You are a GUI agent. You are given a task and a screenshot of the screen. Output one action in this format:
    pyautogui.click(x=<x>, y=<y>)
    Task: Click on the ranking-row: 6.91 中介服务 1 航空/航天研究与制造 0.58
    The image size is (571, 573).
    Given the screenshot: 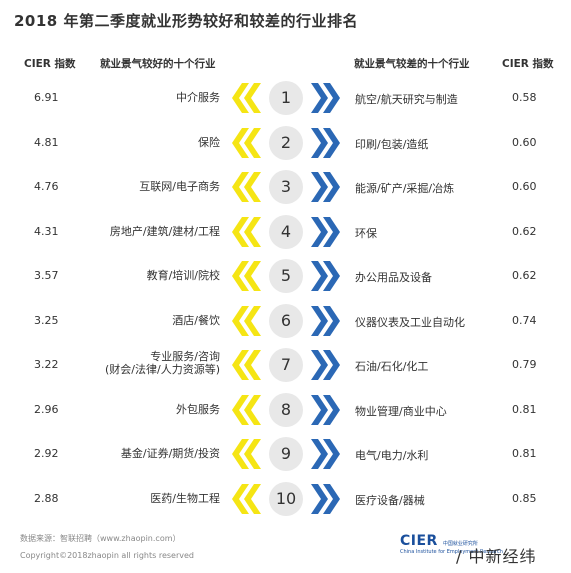 What is the action you would take?
    pyautogui.click(x=285, y=99)
    